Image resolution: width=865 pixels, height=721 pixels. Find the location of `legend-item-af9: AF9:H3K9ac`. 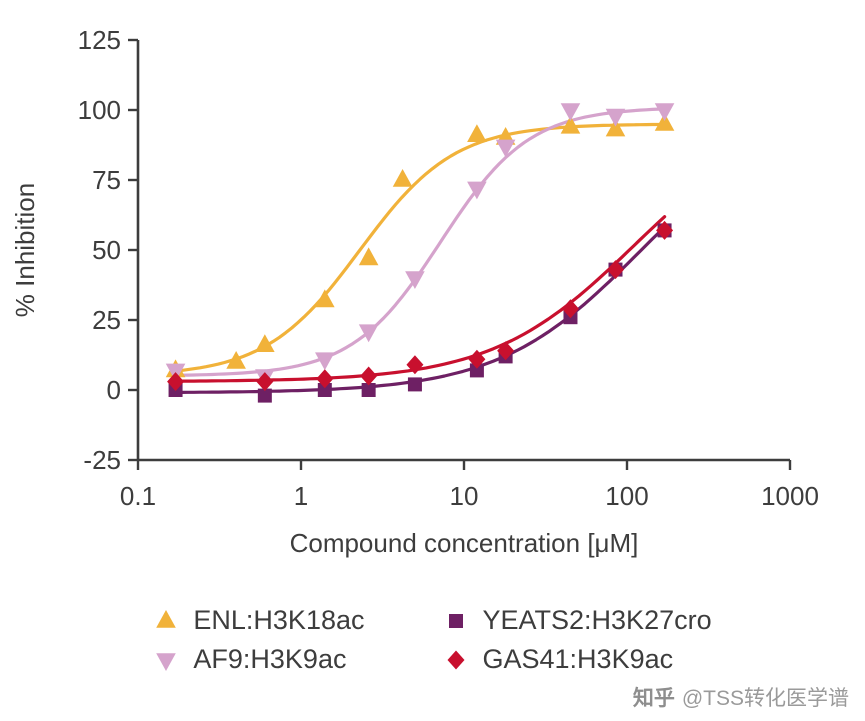

legend-item-af9: AF9:H3K9ac is located at coordinates (258, 659).